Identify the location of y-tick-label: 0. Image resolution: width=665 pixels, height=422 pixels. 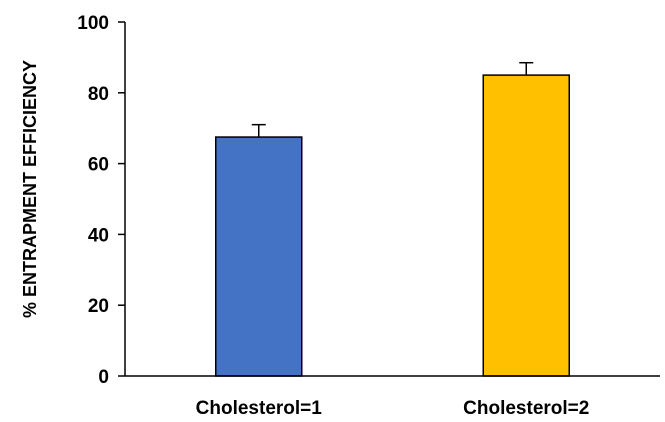
(103, 377).